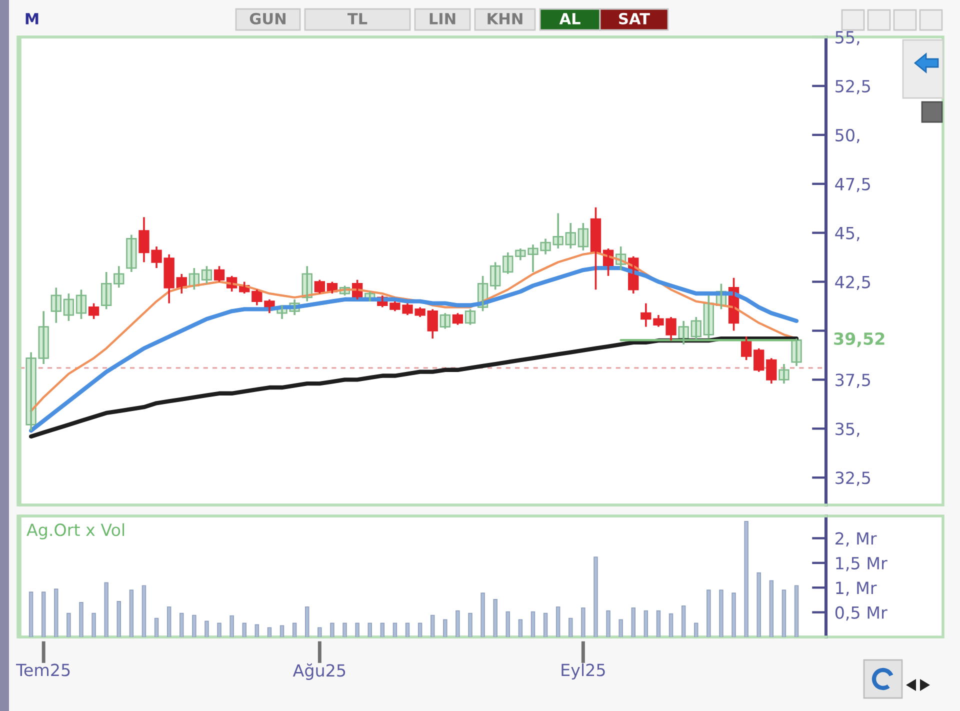 Image resolution: width=960 pixels, height=711 pixels. What do you see at coordinates (861, 613) in the screenshot?
I see `y-tick-label: 0,5 Mr` at bounding box center [861, 613].